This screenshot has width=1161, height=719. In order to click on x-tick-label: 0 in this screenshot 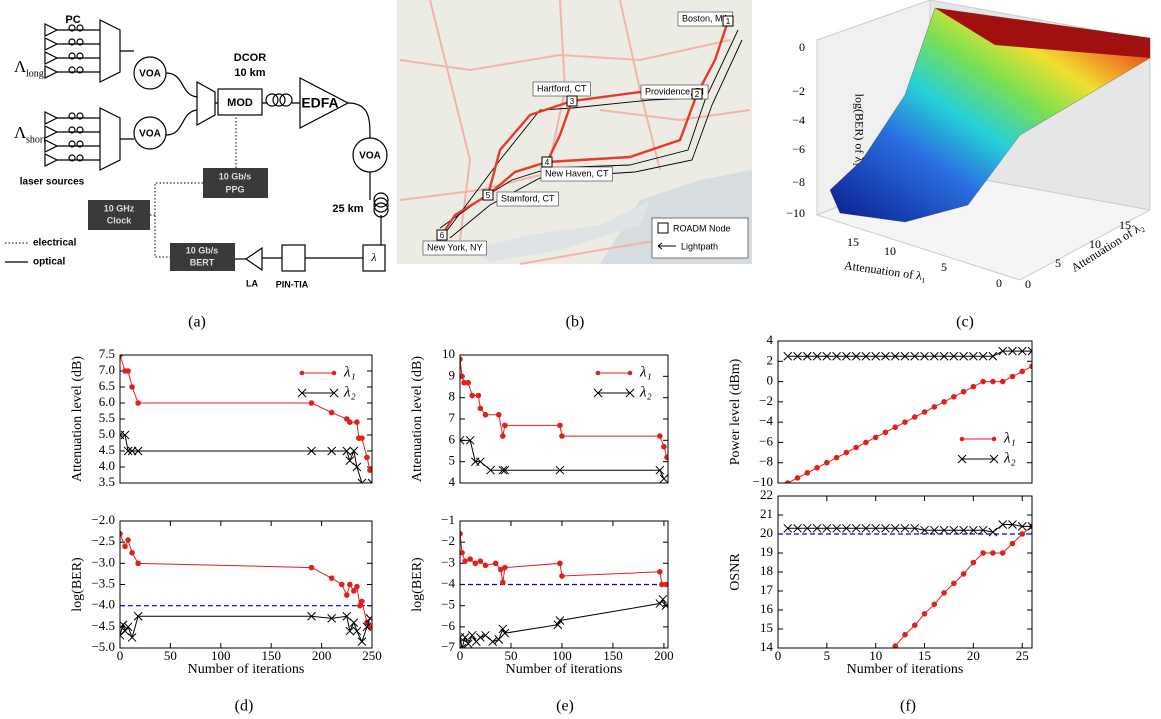, I will do `click(778, 655)`.